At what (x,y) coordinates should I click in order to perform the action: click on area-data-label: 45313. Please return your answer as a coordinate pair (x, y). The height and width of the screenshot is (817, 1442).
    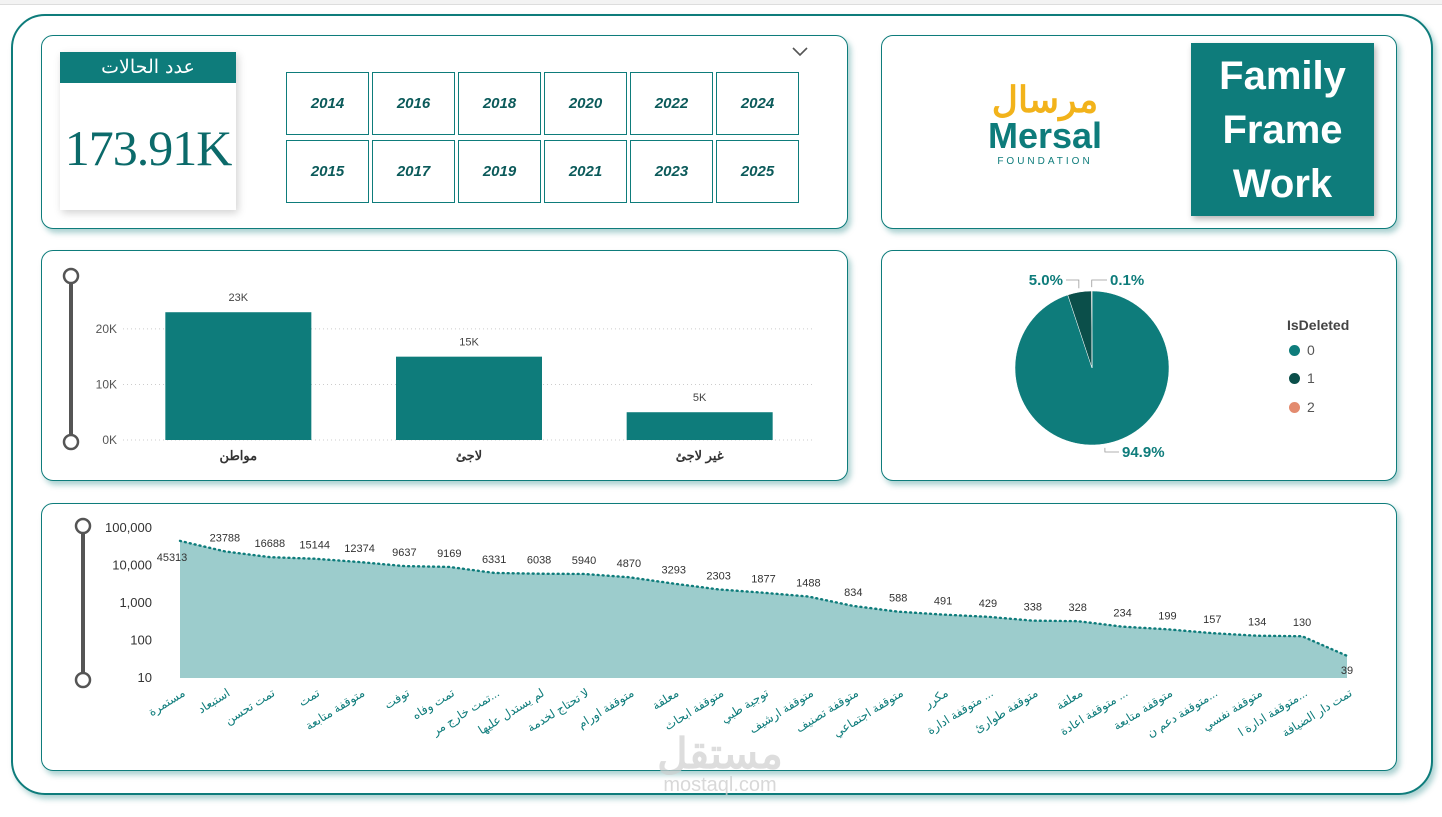
    Looking at the image, I should click on (172, 558).